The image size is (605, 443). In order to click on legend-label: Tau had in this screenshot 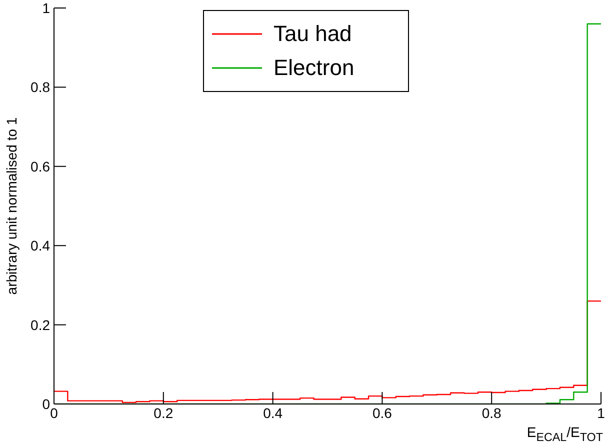, I will do `click(313, 34)`.